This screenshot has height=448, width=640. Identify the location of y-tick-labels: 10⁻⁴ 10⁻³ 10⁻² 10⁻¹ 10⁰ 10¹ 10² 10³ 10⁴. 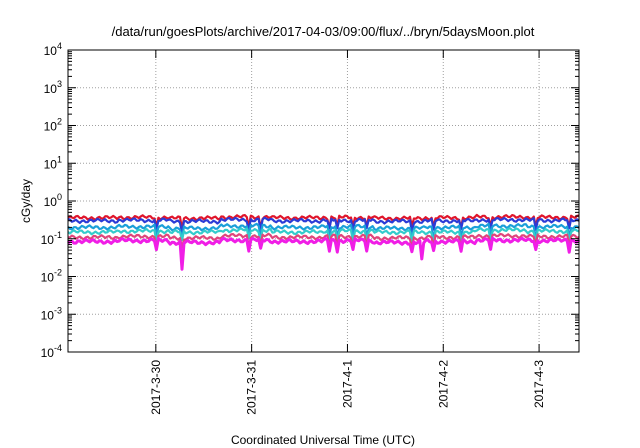
(51, 200).